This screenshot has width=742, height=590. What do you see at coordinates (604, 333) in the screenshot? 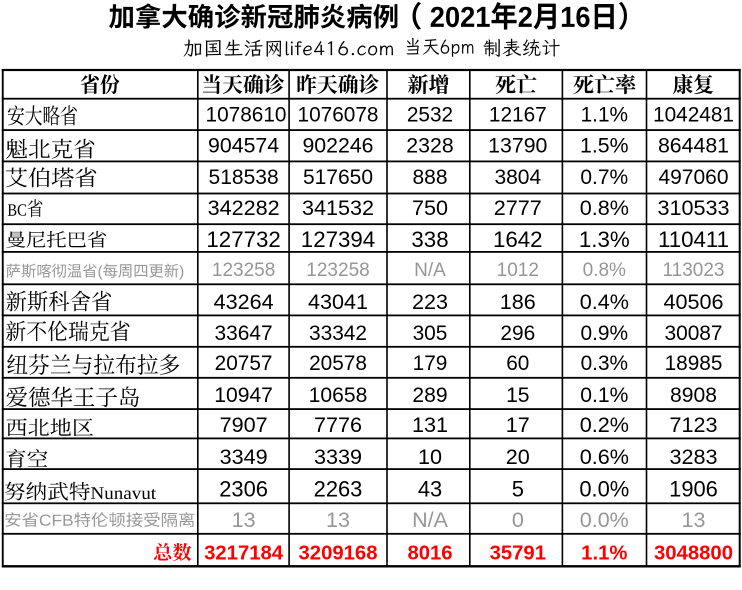
I see `svg-text: 0.9%` at bounding box center [604, 333].